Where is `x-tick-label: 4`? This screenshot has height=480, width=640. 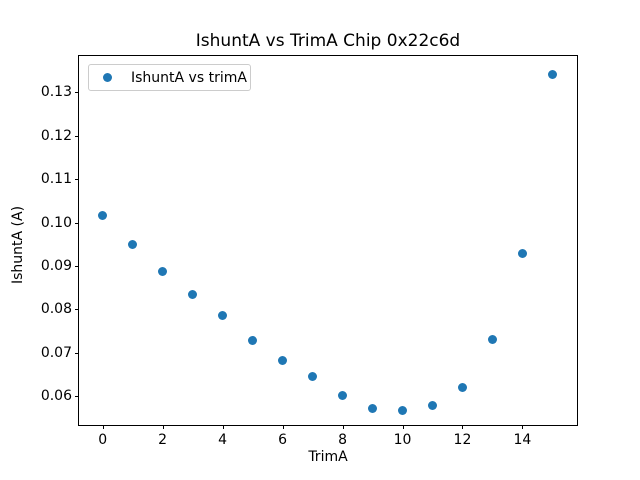 x-tick-label: 4 is located at coordinates (223, 440).